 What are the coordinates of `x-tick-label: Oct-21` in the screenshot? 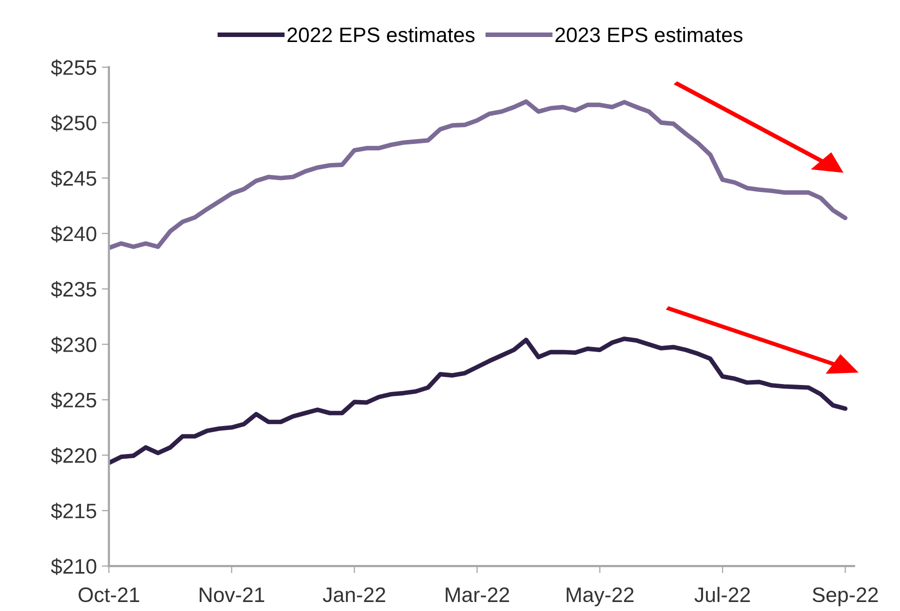 It's located at (109, 594).